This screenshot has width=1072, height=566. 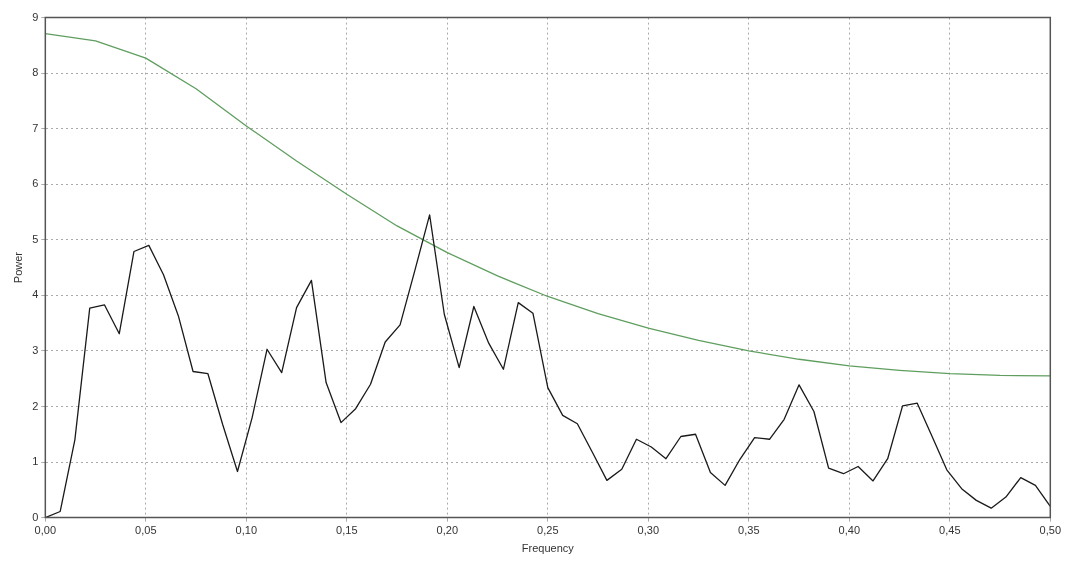 I want to click on y-tick-label: 4, so click(x=35, y=294).